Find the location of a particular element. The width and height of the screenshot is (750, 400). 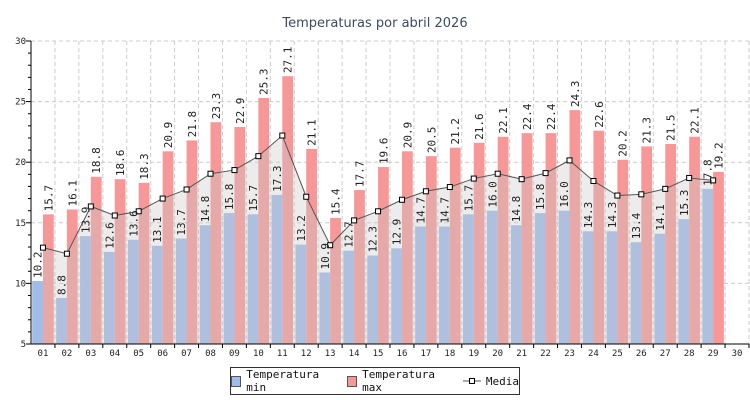

legend: Temperatura min Temperatura max Media is located at coordinates (375, 381).